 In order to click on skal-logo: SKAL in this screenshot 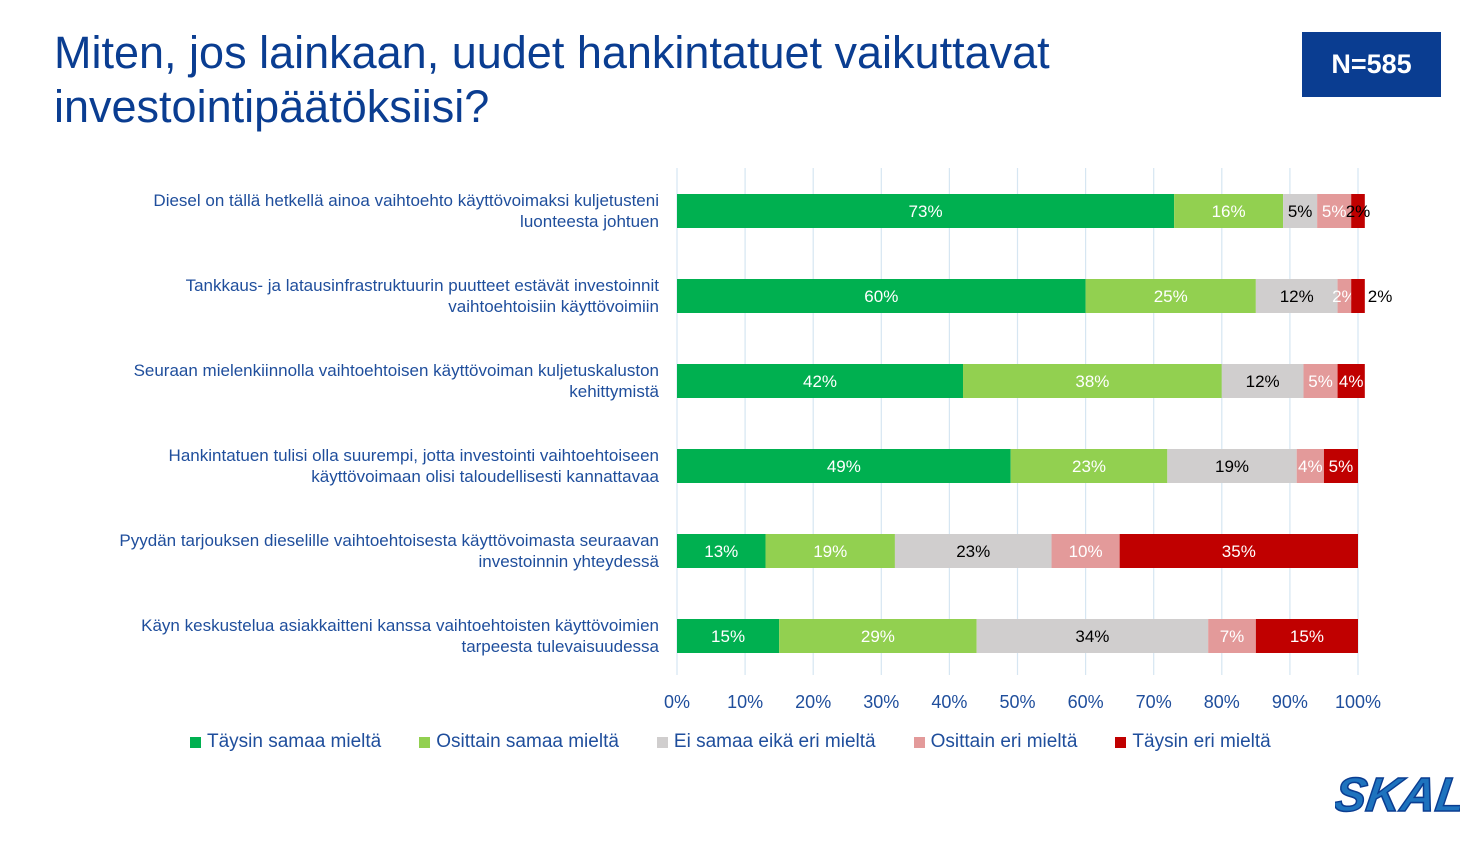, I will do `click(1397, 794)`.